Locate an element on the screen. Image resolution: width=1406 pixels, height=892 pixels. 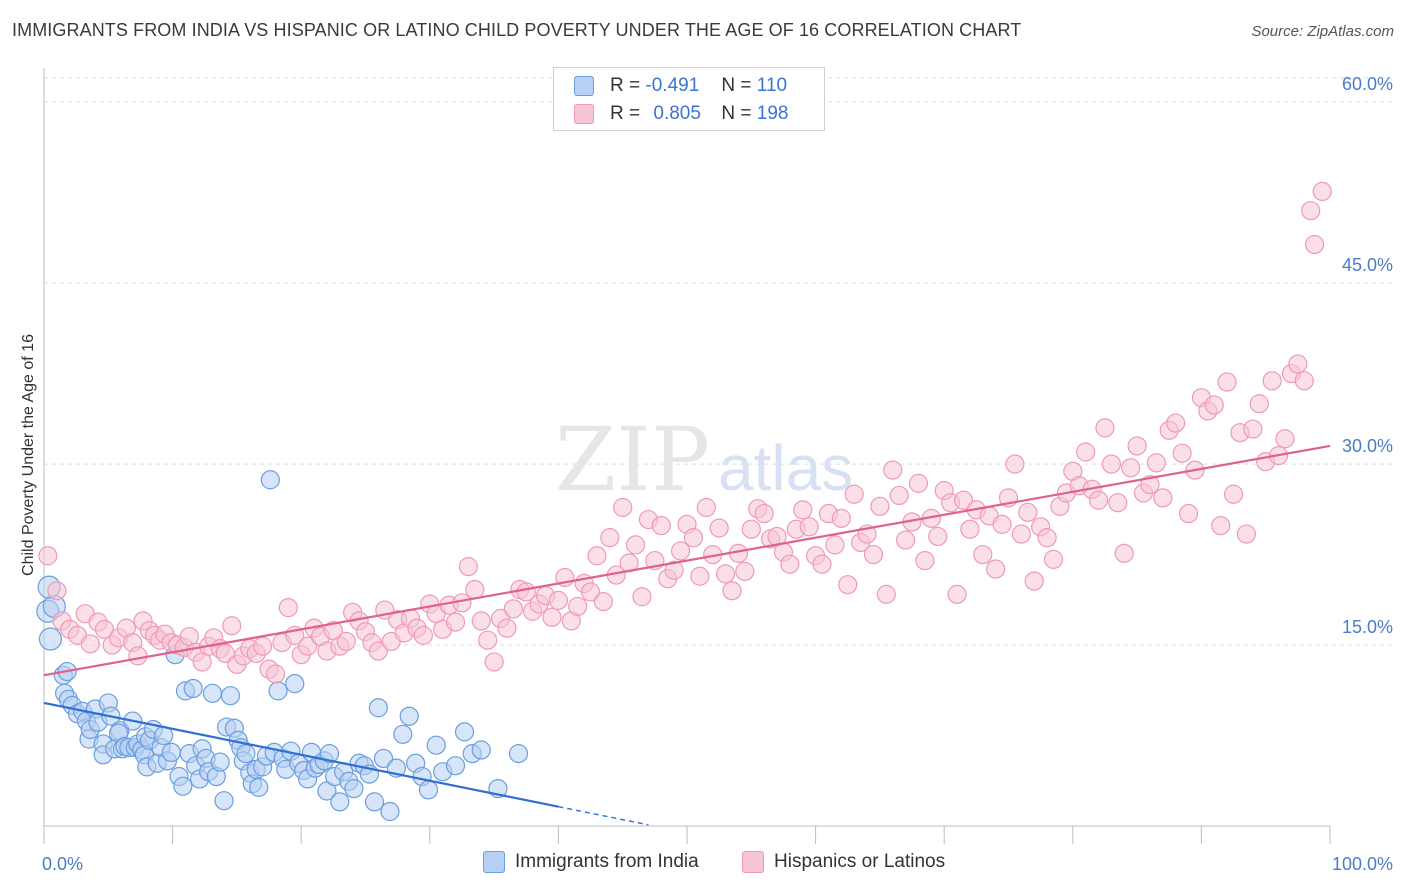
trend-line-extension is located at coordinates (603, 816).